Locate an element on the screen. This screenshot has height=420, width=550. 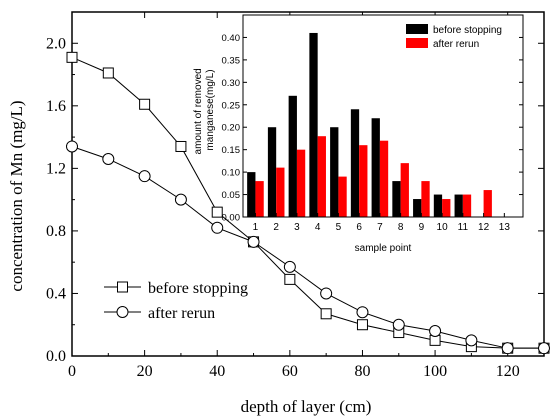
inset-legend-label-after-rerun: after rerun is located at coordinates (456, 44).